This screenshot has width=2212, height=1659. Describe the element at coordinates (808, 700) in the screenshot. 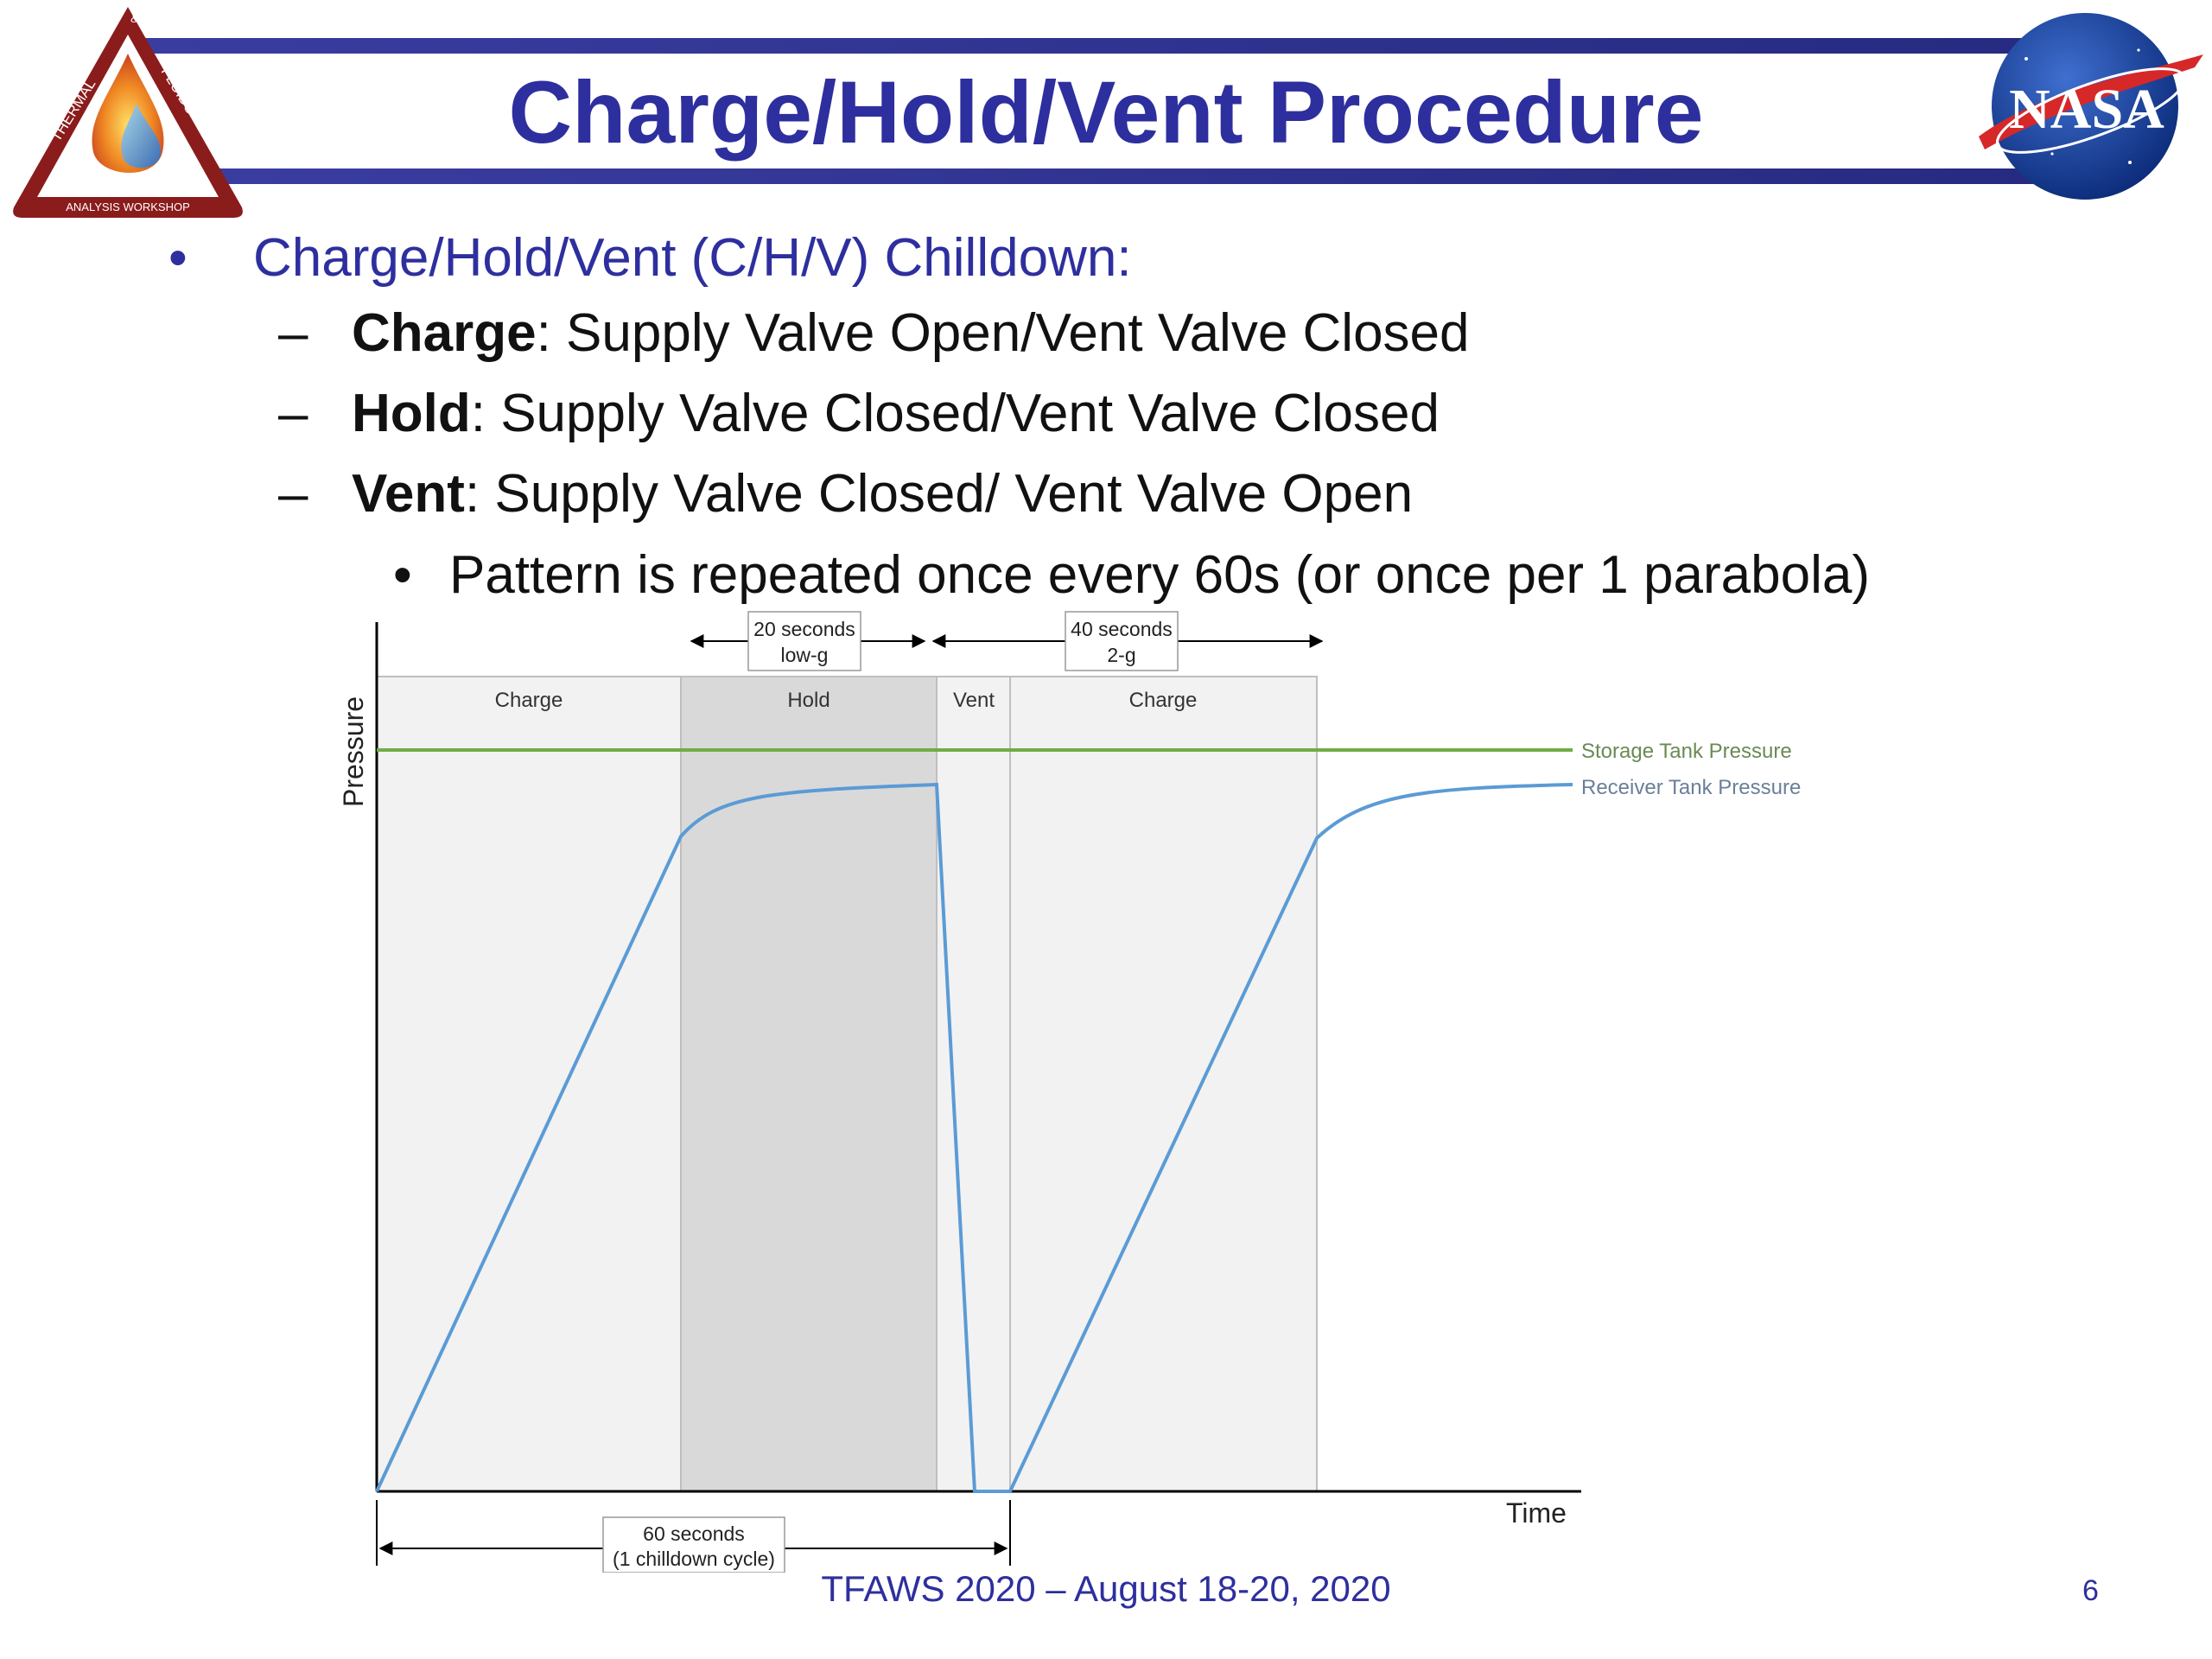

I see `phase-label-hold: Hold` at that location.